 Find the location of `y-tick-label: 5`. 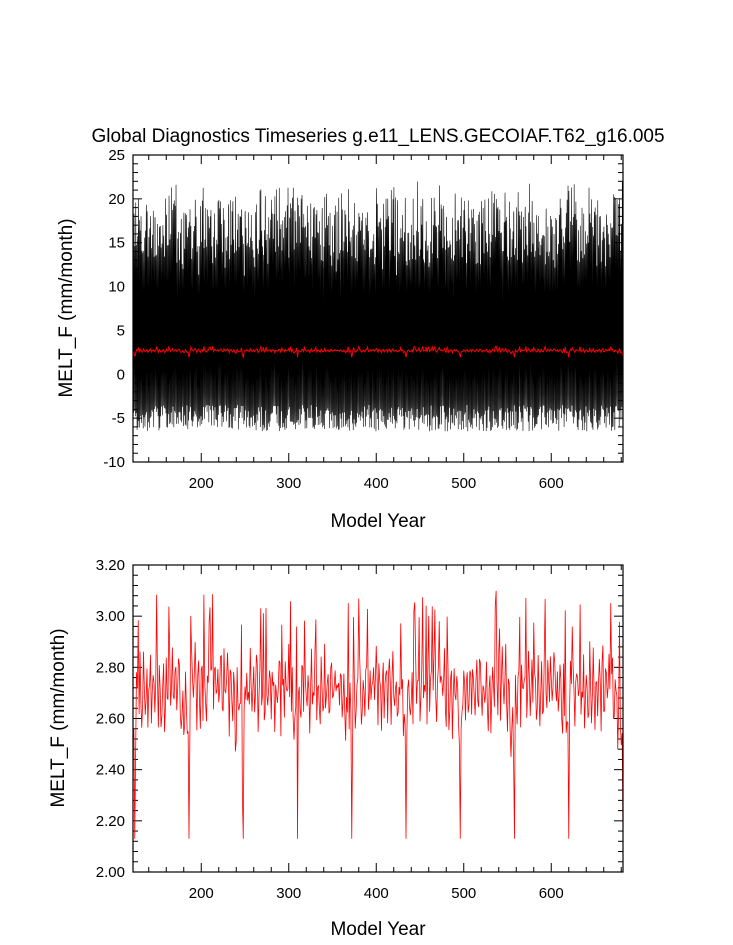

y-tick-label: 5 is located at coordinates (121, 330).